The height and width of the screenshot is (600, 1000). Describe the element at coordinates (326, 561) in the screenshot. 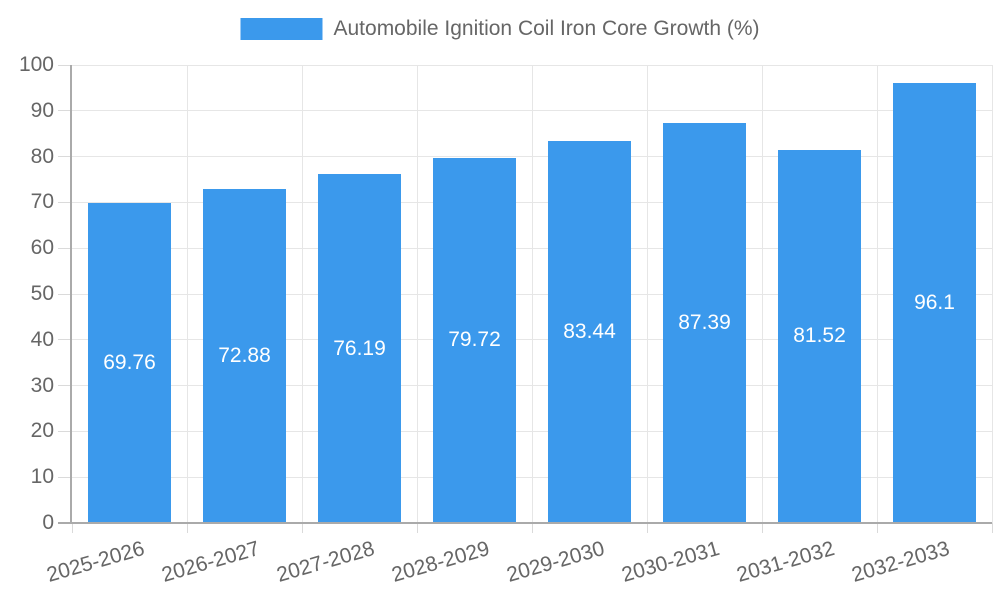

I see `x-axis-tick-label: 2027-2028` at that location.